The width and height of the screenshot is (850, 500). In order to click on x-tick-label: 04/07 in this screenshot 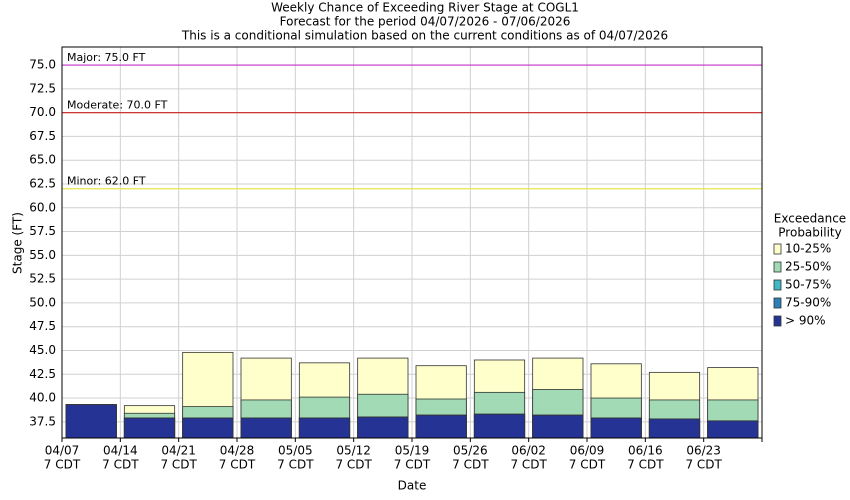, I will do `click(62, 451)`.